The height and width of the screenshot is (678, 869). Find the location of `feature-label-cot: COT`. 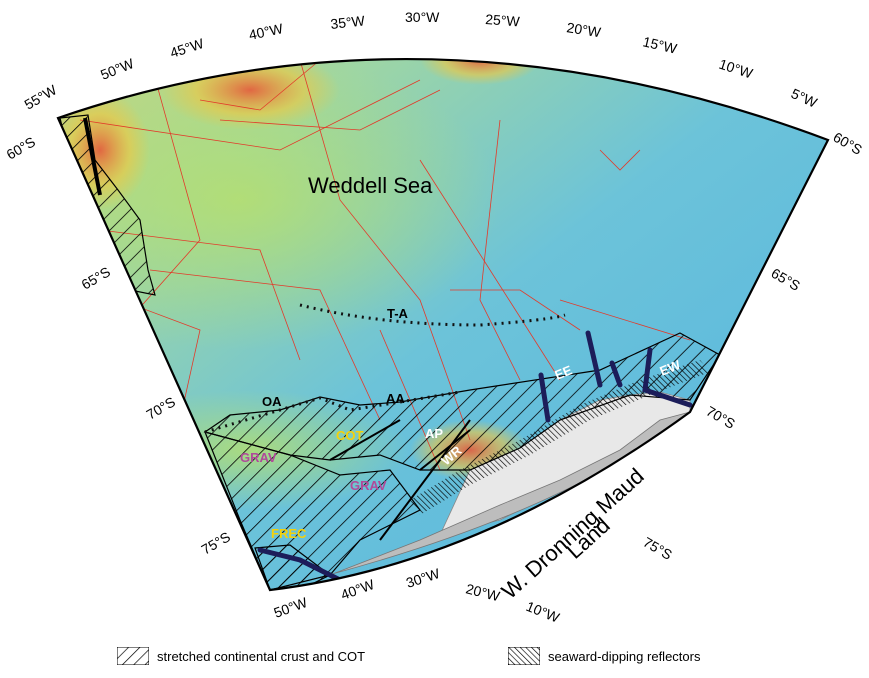

feature-label-cot: COT is located at coordinates (350, 435).